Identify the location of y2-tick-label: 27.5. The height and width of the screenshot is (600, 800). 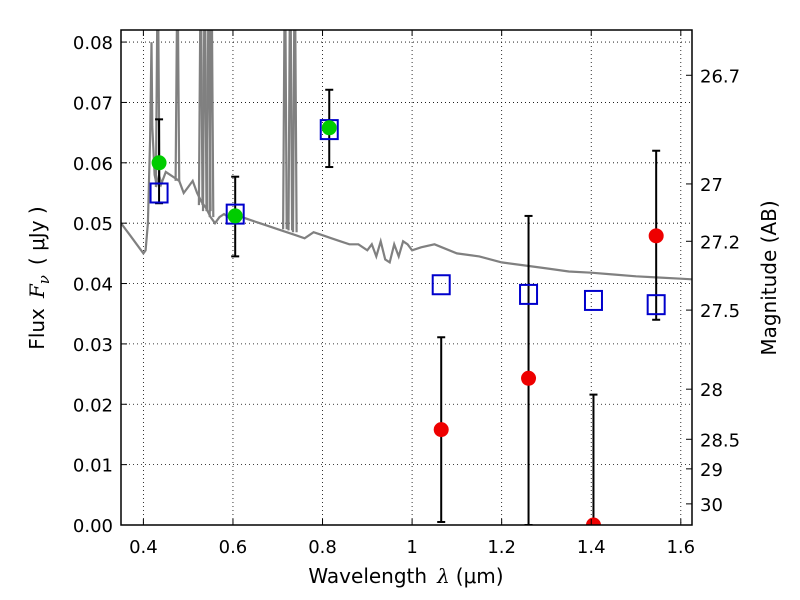
(720, 311).